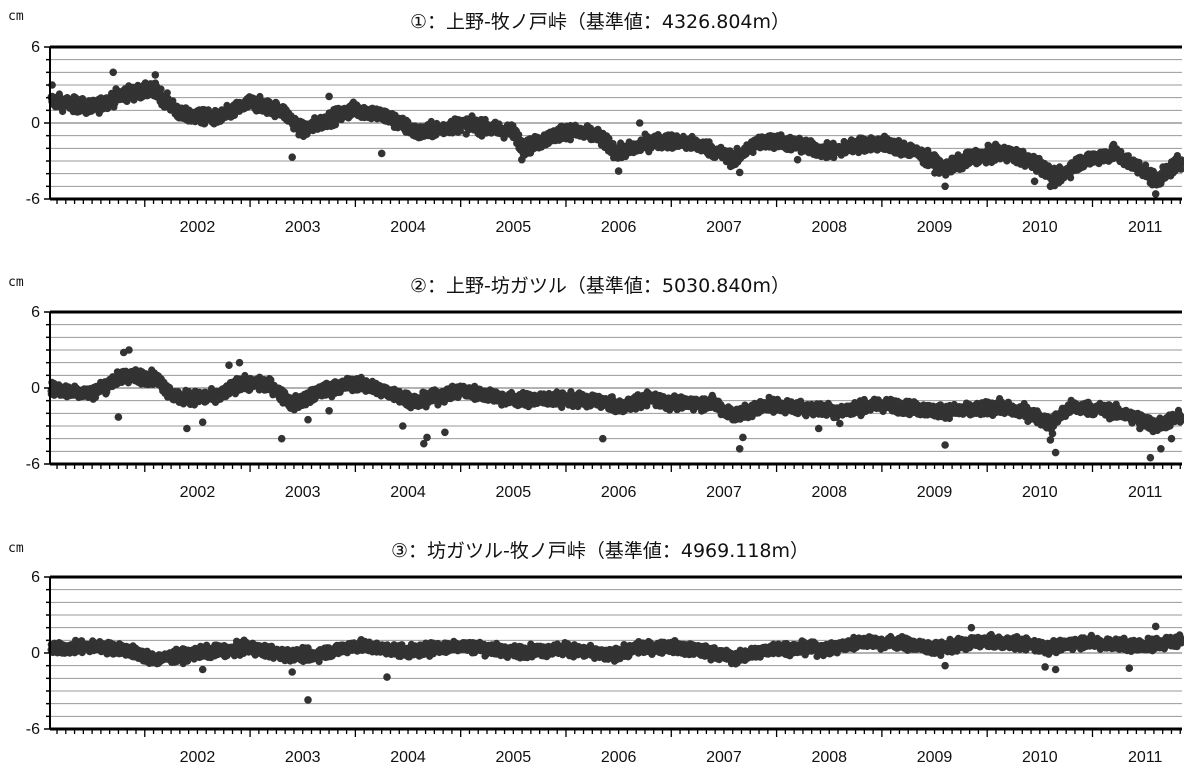 The image size is (1184, 773). Describe the element at coordinates (724, 227) in the screenshot. I see `x-tick-label: 2007` at that location.